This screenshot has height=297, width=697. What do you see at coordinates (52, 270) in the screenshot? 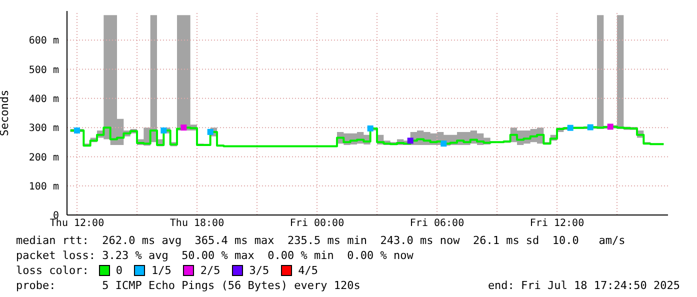
I see `legend-title: loss color:` at bounding box center [52, 270].